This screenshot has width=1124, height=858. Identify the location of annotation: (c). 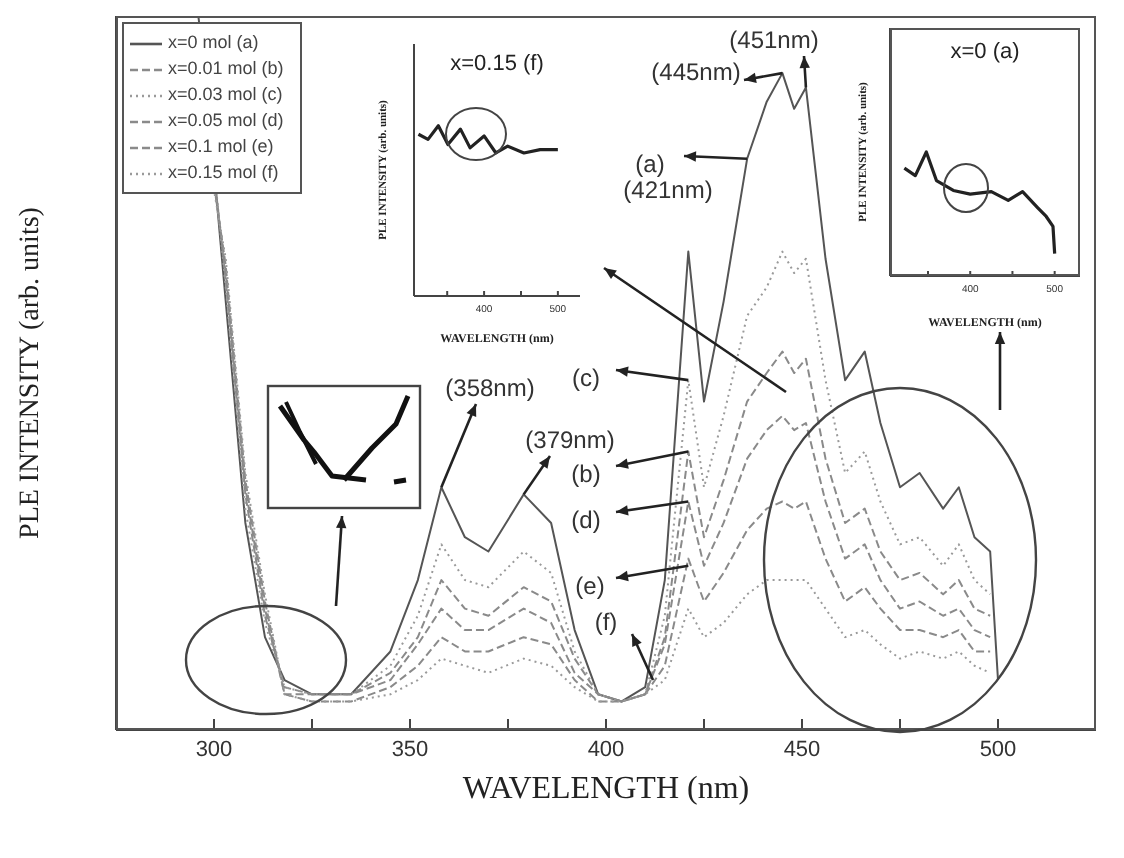
(586, 378).